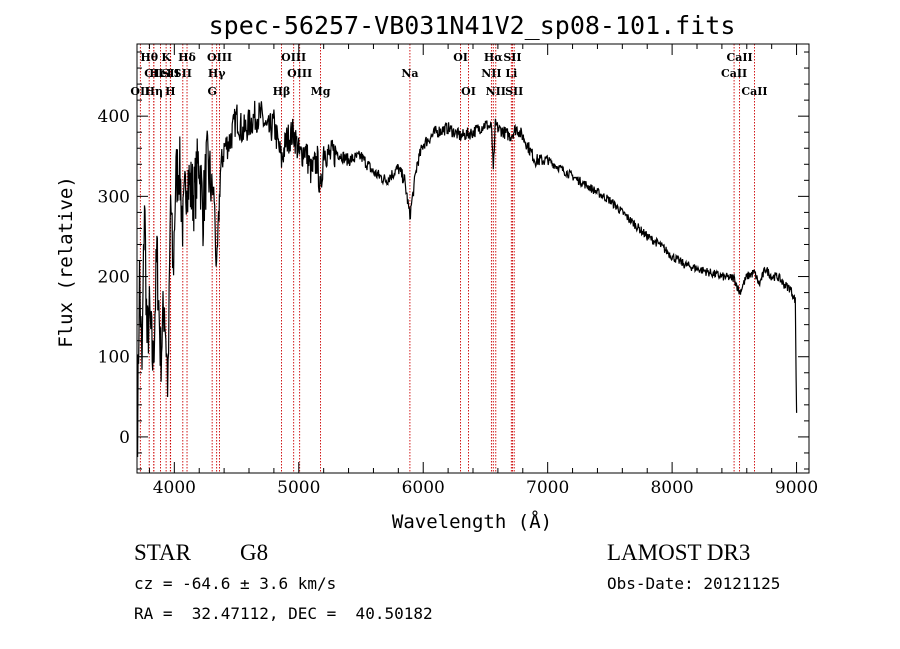  Describe the element at coordinates (114, 278) in the screenshot. I see `y-tick-label: 200` at that location.